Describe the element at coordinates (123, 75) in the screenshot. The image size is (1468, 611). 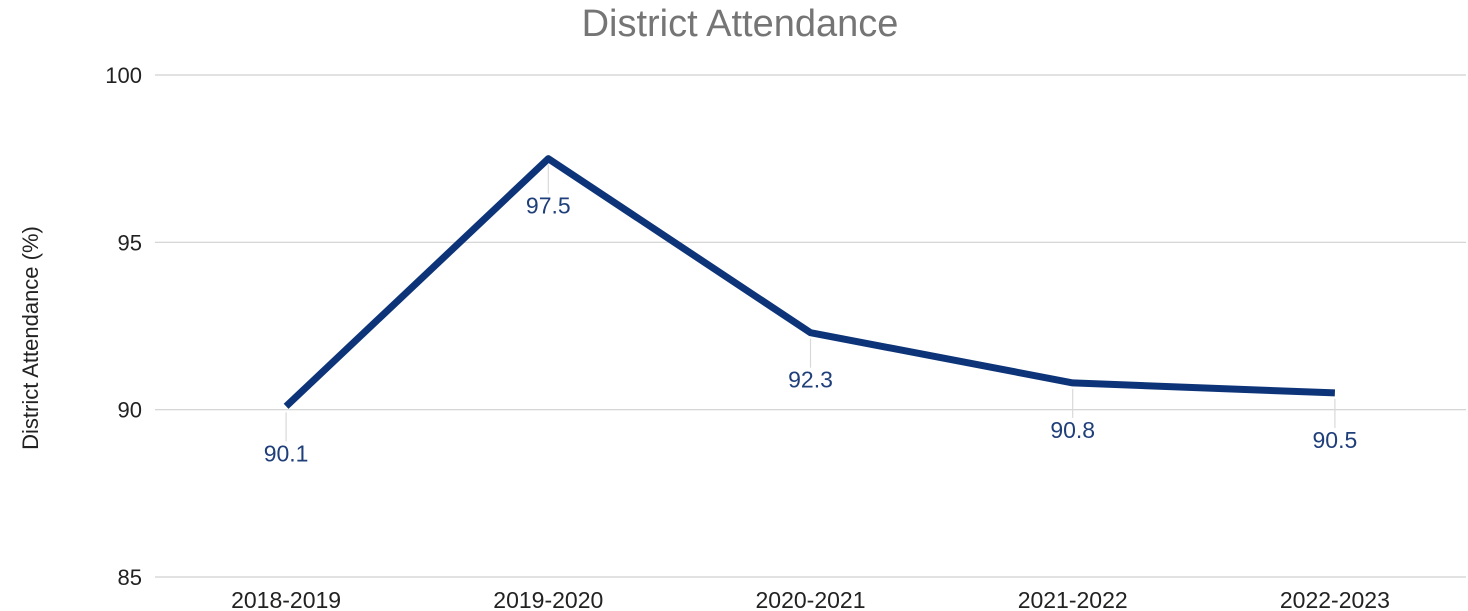
I see `y-tick-label: 100` at that location.